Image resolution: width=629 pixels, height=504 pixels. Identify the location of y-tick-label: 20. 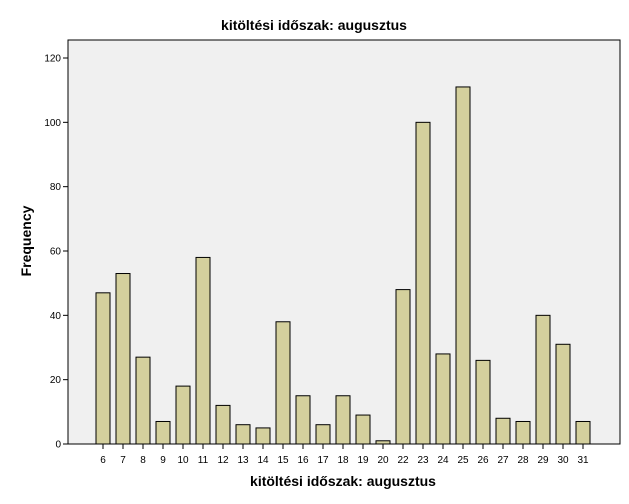
(56, 380).